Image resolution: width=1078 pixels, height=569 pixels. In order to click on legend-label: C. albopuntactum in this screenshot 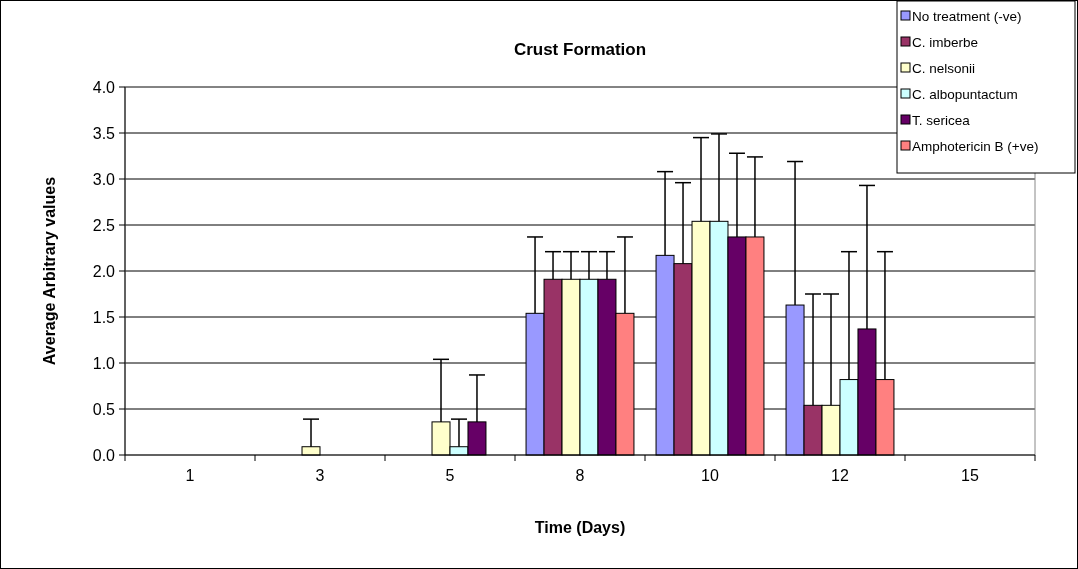, I will do `click(965, 94)`.